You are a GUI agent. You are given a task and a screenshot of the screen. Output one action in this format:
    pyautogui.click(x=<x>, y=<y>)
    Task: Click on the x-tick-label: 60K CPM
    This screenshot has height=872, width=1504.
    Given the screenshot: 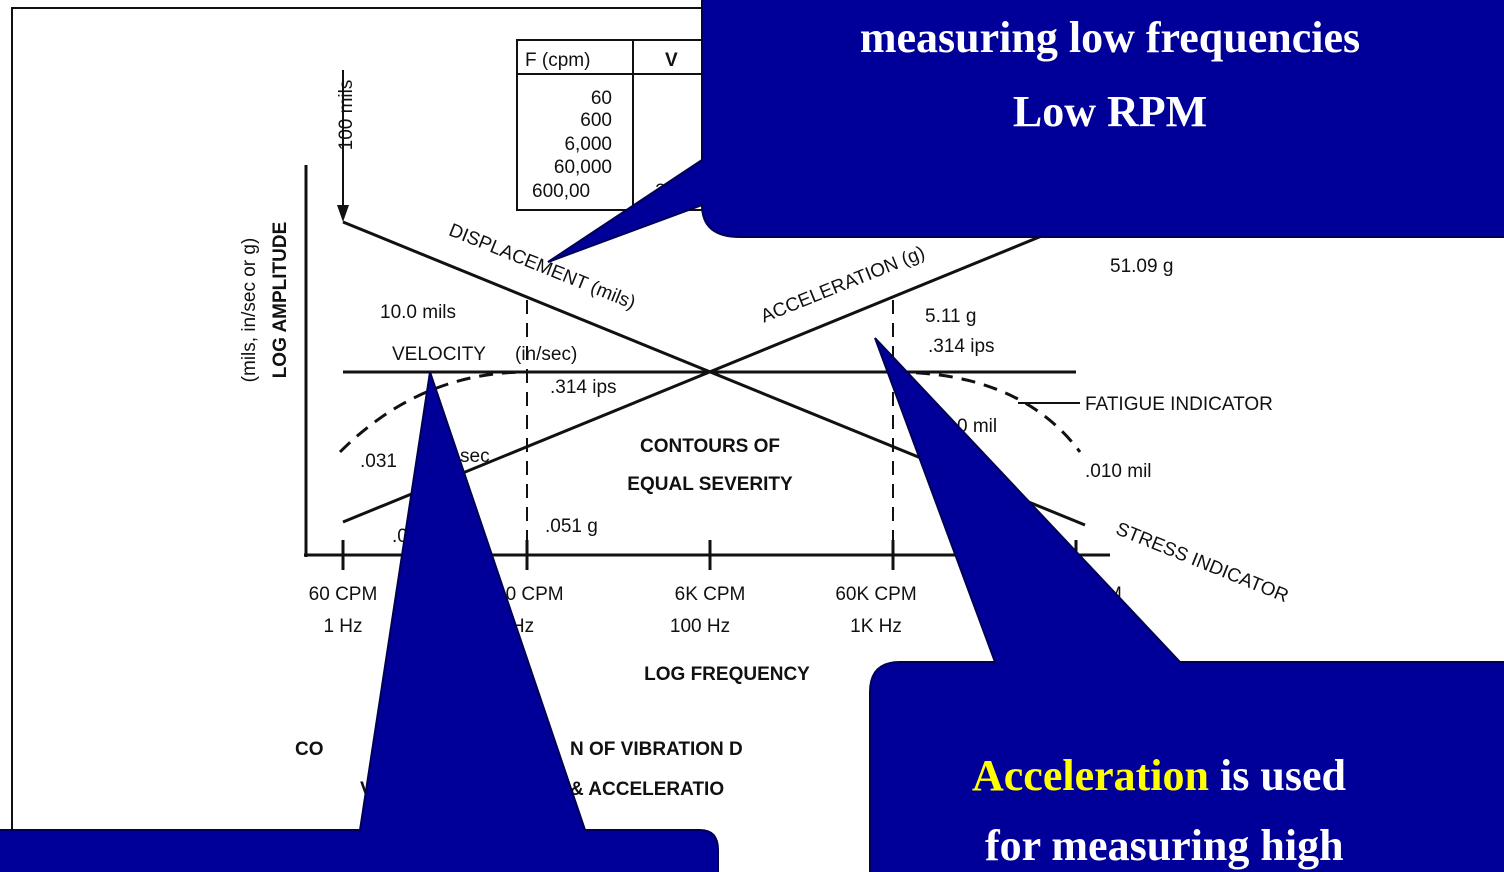 What is the action you would take?
    pyautogui.click(x=875, y=594)
    